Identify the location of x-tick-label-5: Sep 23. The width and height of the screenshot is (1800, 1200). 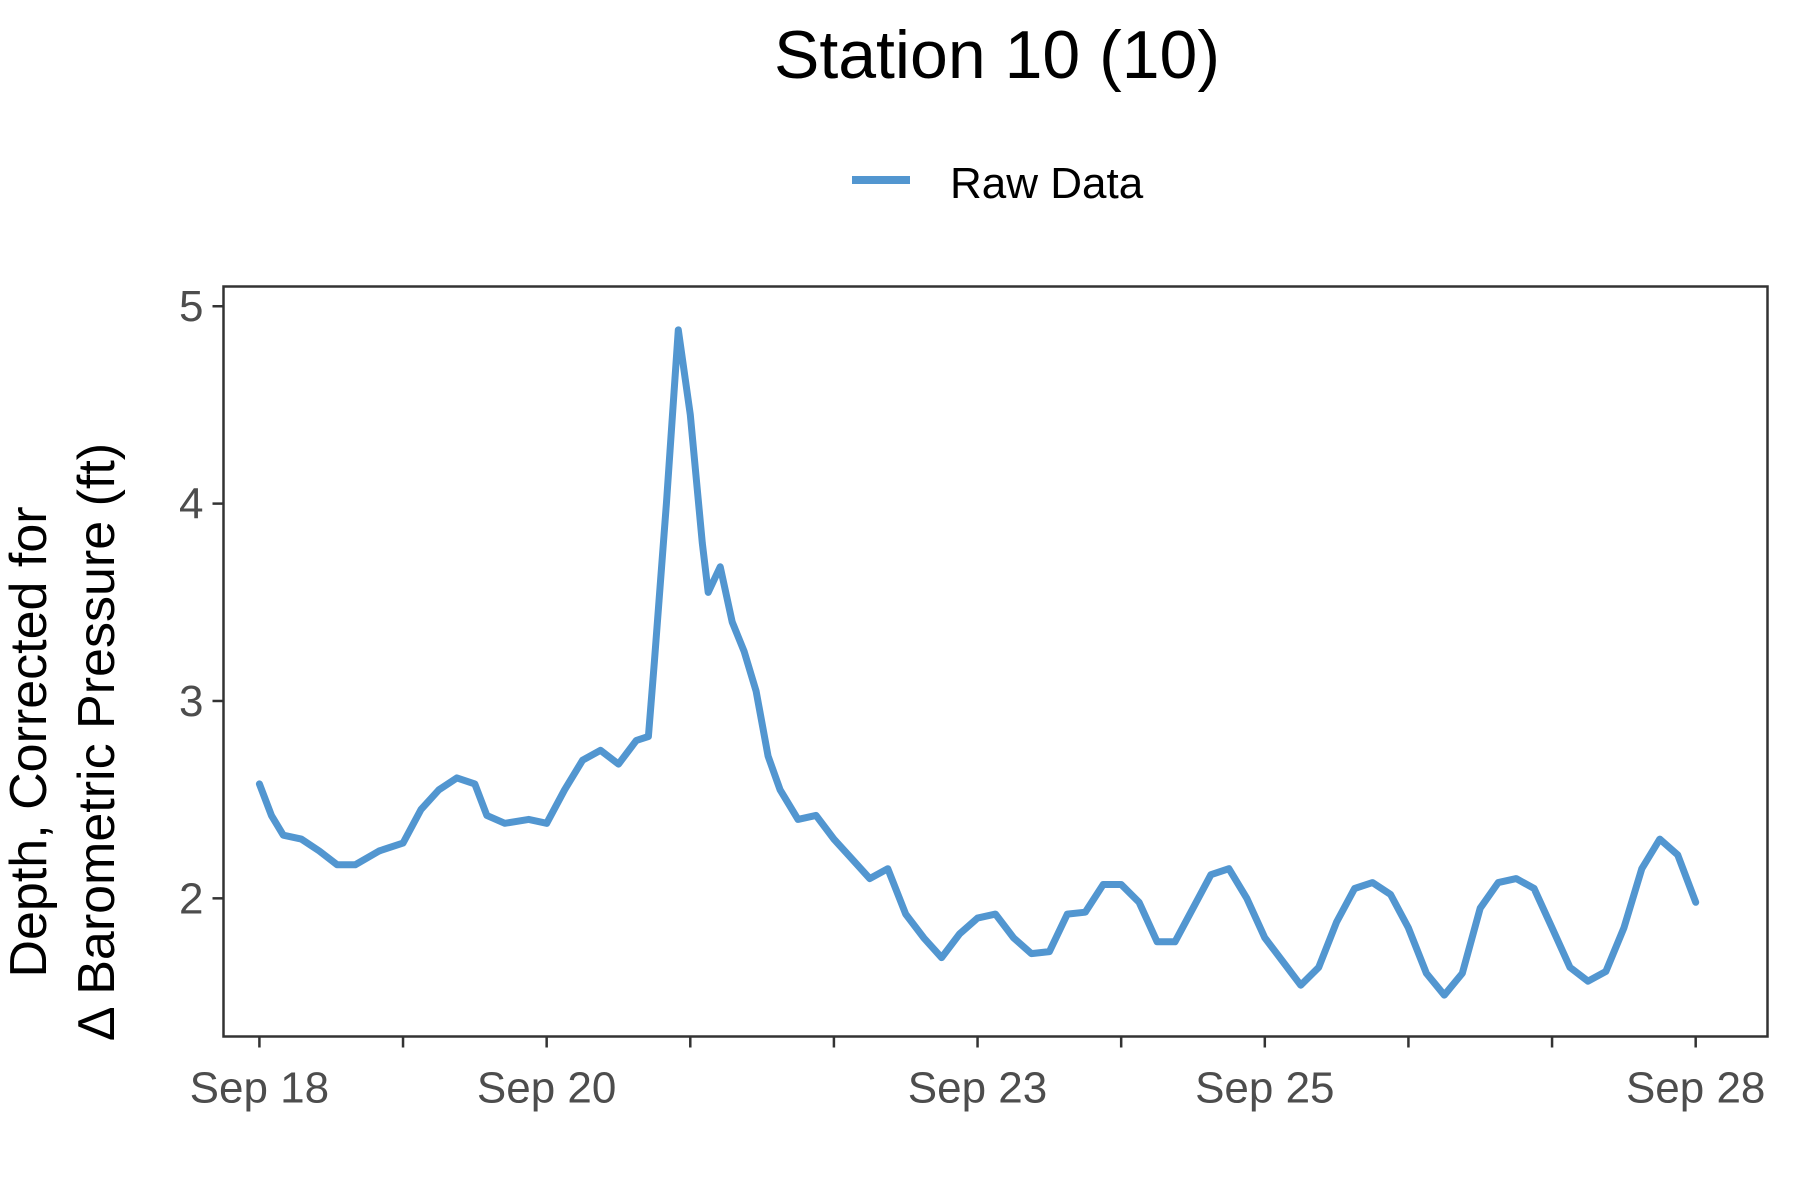
(977, 1088).